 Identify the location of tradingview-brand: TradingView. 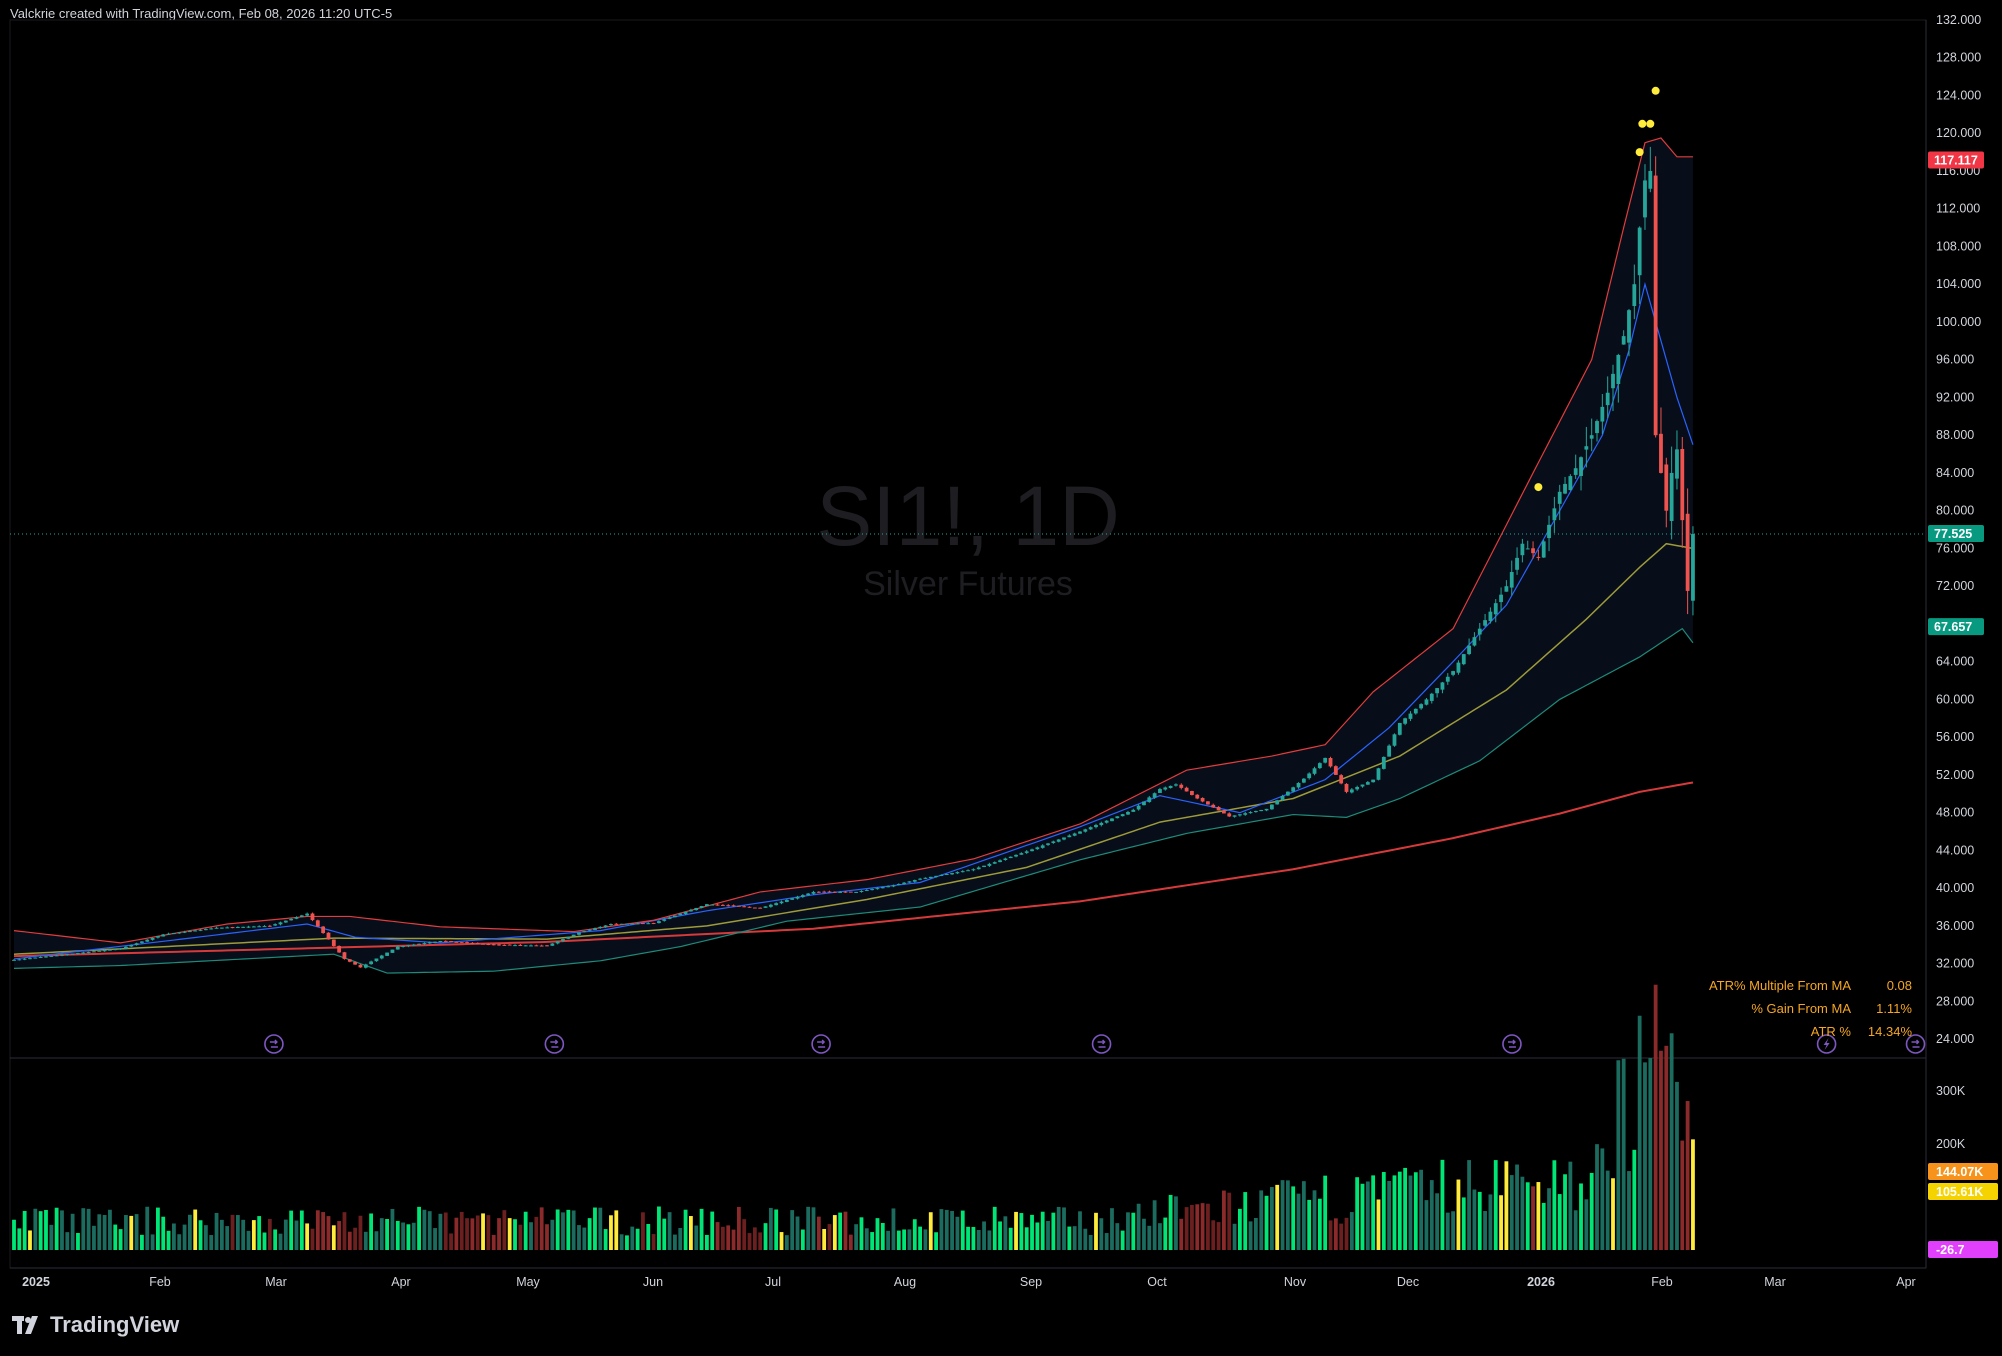
(95, 1325).